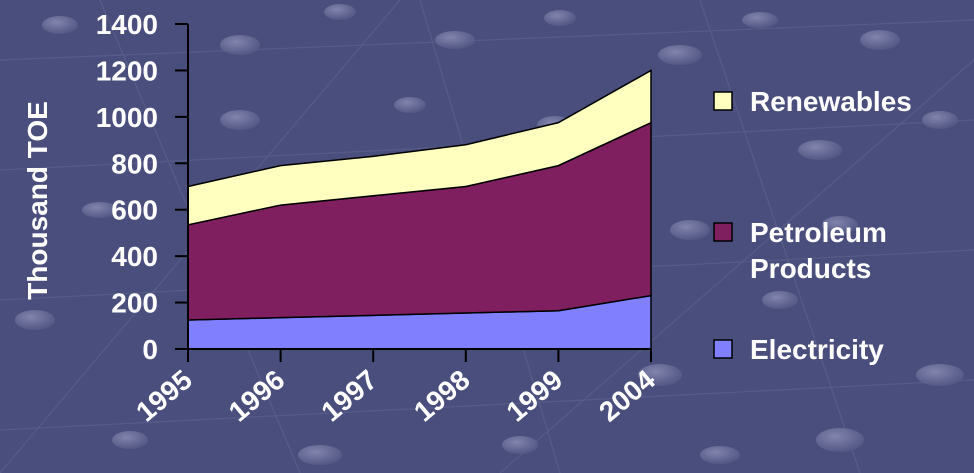 This screenshot has height=473, width=974. Describe the element at coordinates (818, 250) in the screenshot. I see `legend-label-petroleum-products: Petroleum Products` at that location.